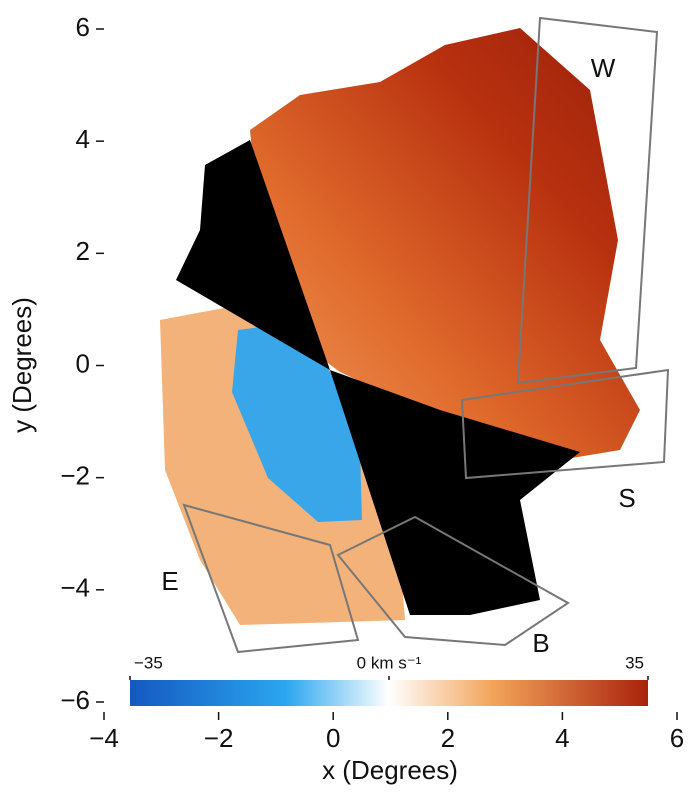  I want to click on y-tick-label: −4, so click(75, 588).